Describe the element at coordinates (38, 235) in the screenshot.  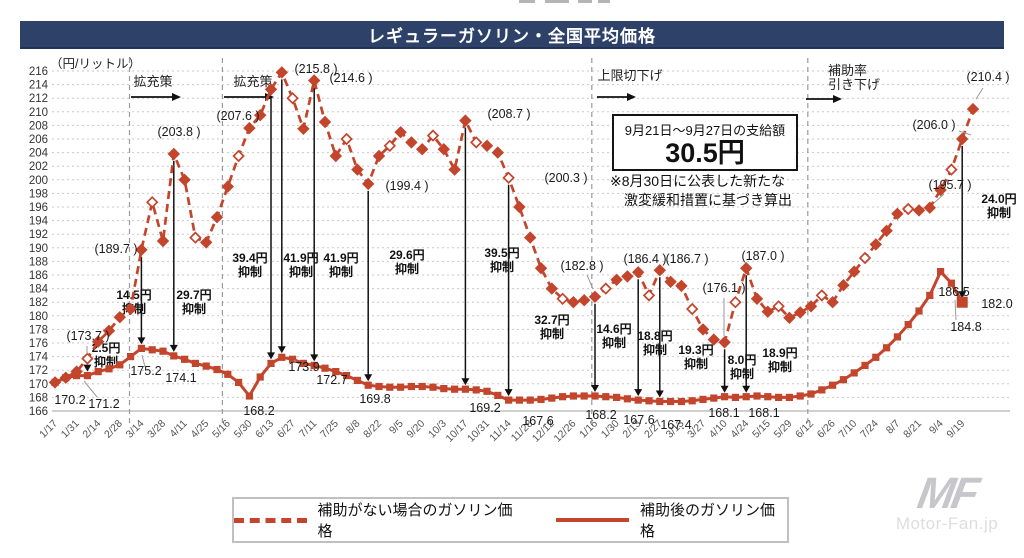
I see `y-tick-label: 192` at that location.